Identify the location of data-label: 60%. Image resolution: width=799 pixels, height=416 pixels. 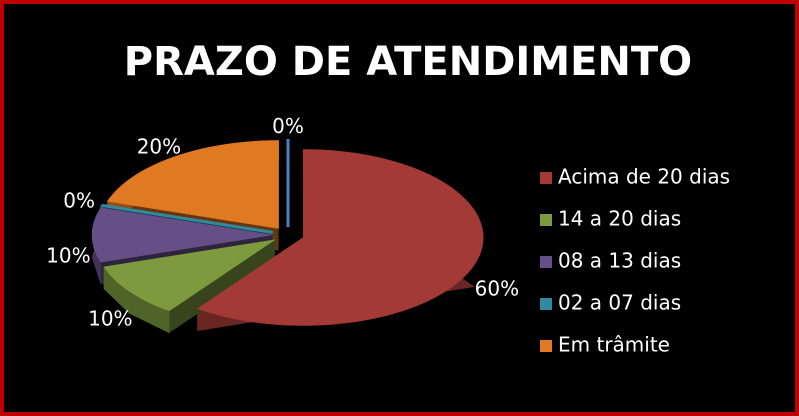
(497, 289).